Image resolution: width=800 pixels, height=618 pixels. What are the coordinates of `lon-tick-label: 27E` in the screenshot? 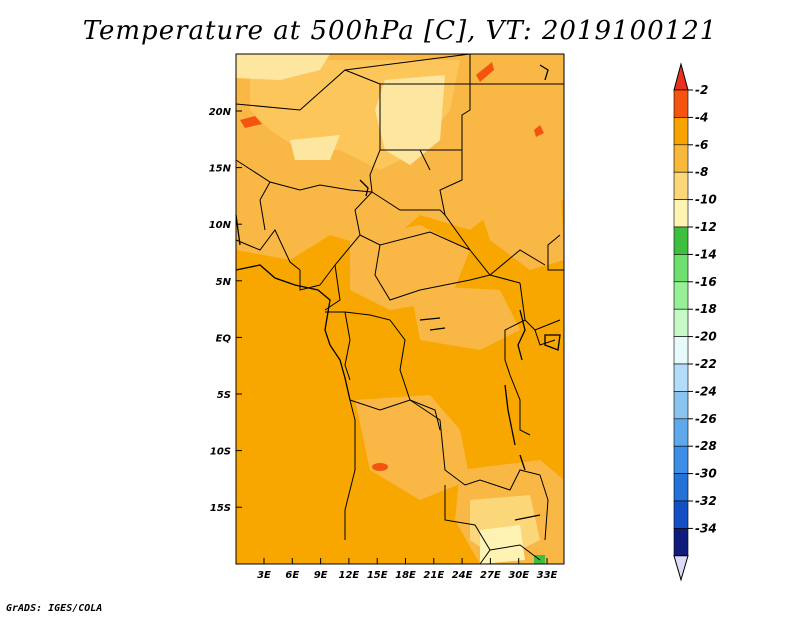 It's located at (490, 575).